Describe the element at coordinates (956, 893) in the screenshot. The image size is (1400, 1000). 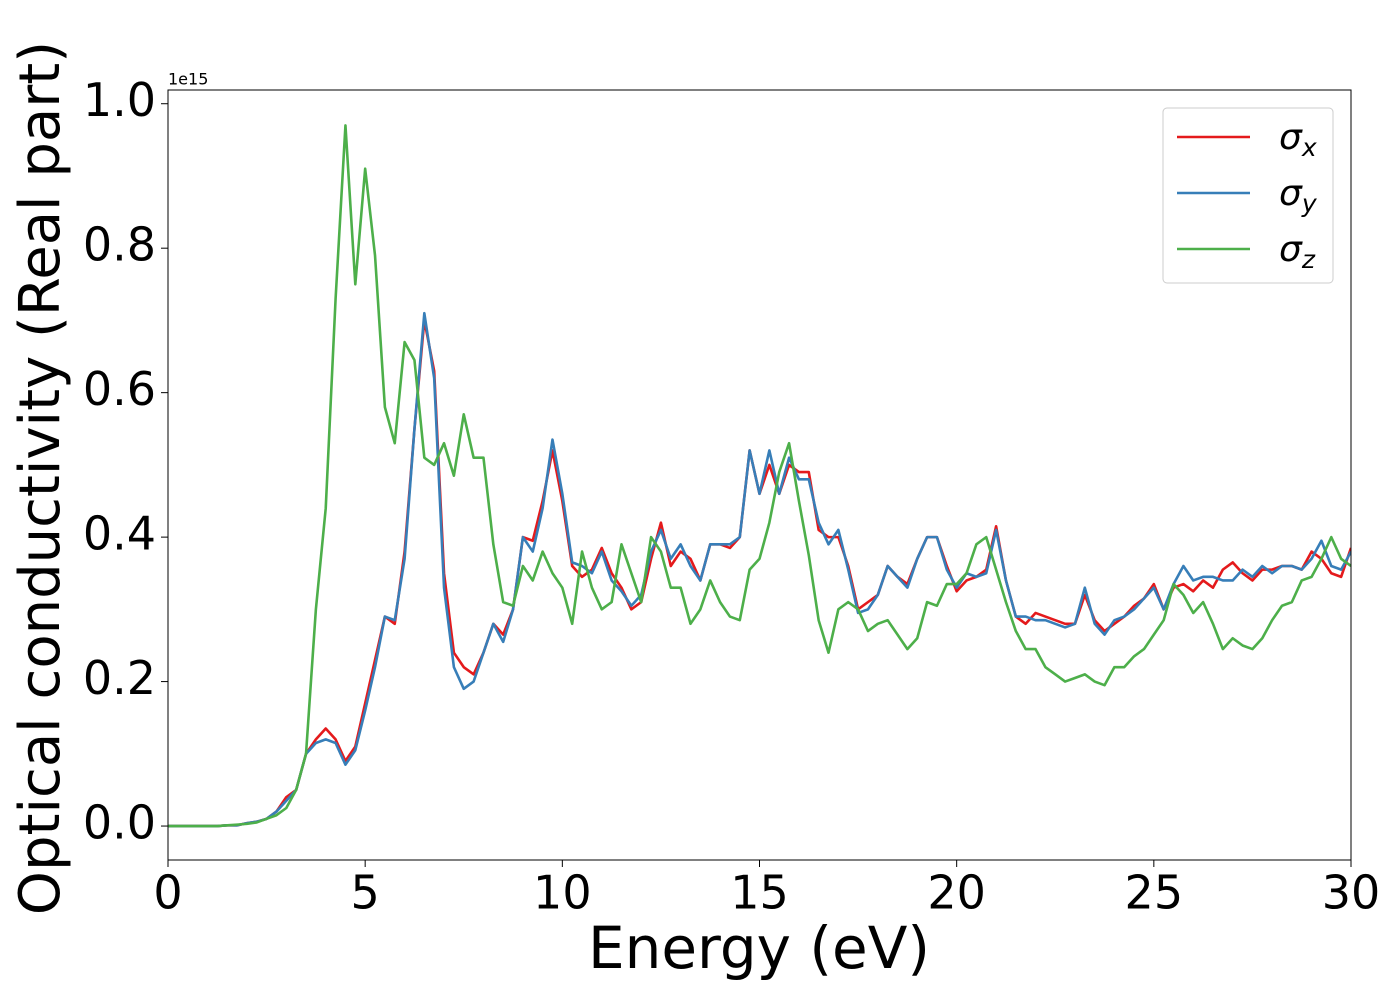
I see `x-tick-label: 20` at that location.